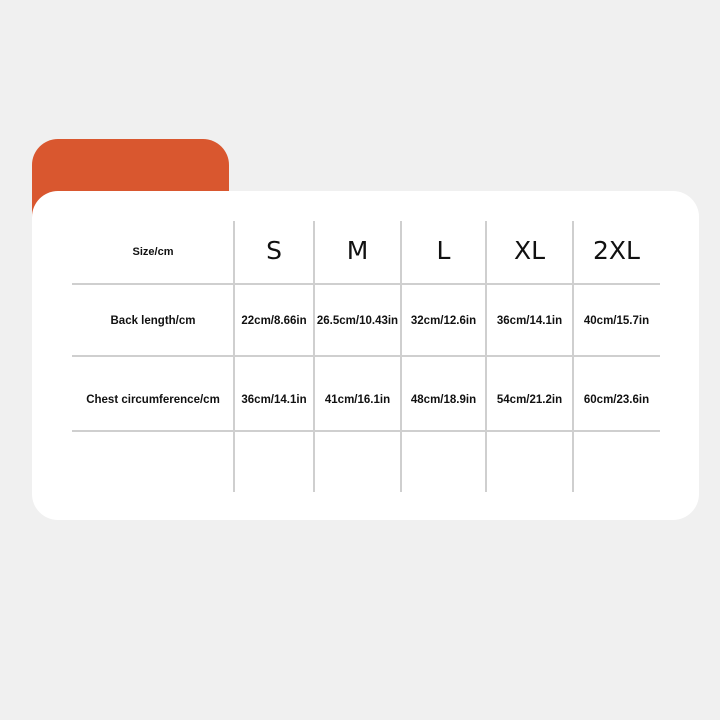  What do you see at coordinates (616, 321) in the screenshot?
I see `table-cell: 40cm/15.7in` at bounding box center [616, 321].